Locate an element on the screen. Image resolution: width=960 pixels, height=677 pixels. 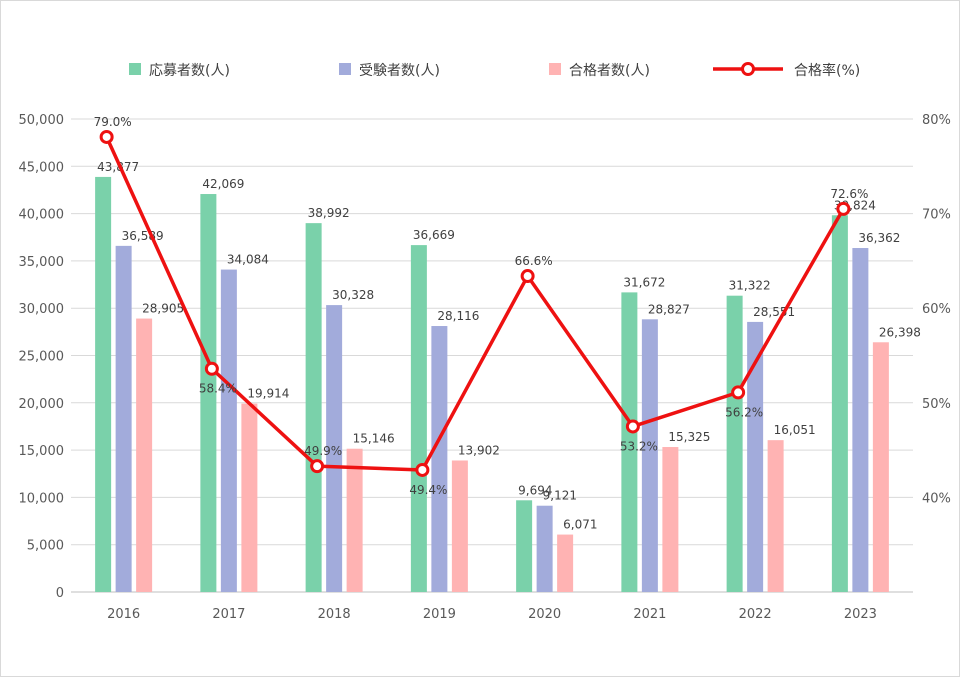
left-axis-tick: 15,000 is located at coordinates (42, 451).